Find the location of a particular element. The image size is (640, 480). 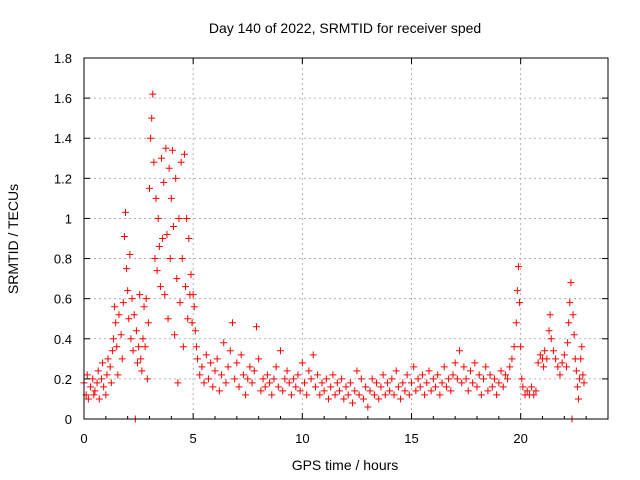

y-tick-label: 1.2 is located at coordinates (63, 178).